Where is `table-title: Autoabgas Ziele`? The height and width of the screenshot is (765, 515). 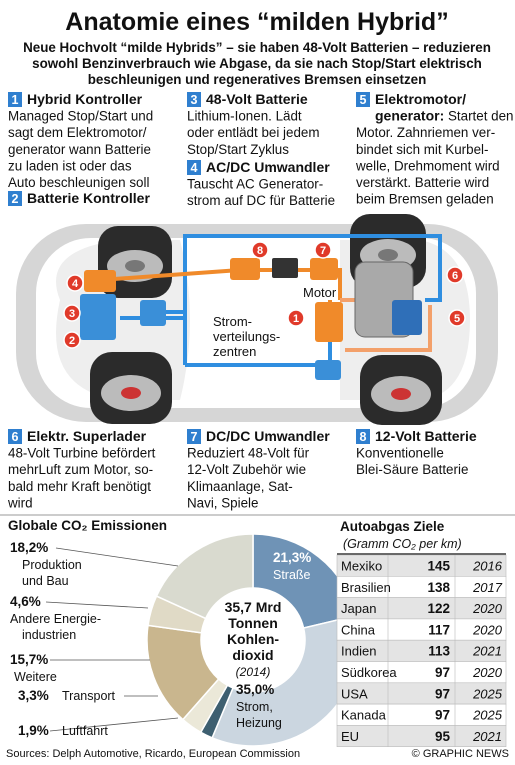
table-title: Autoabgas Ziele is located at coordinates (392, 526).